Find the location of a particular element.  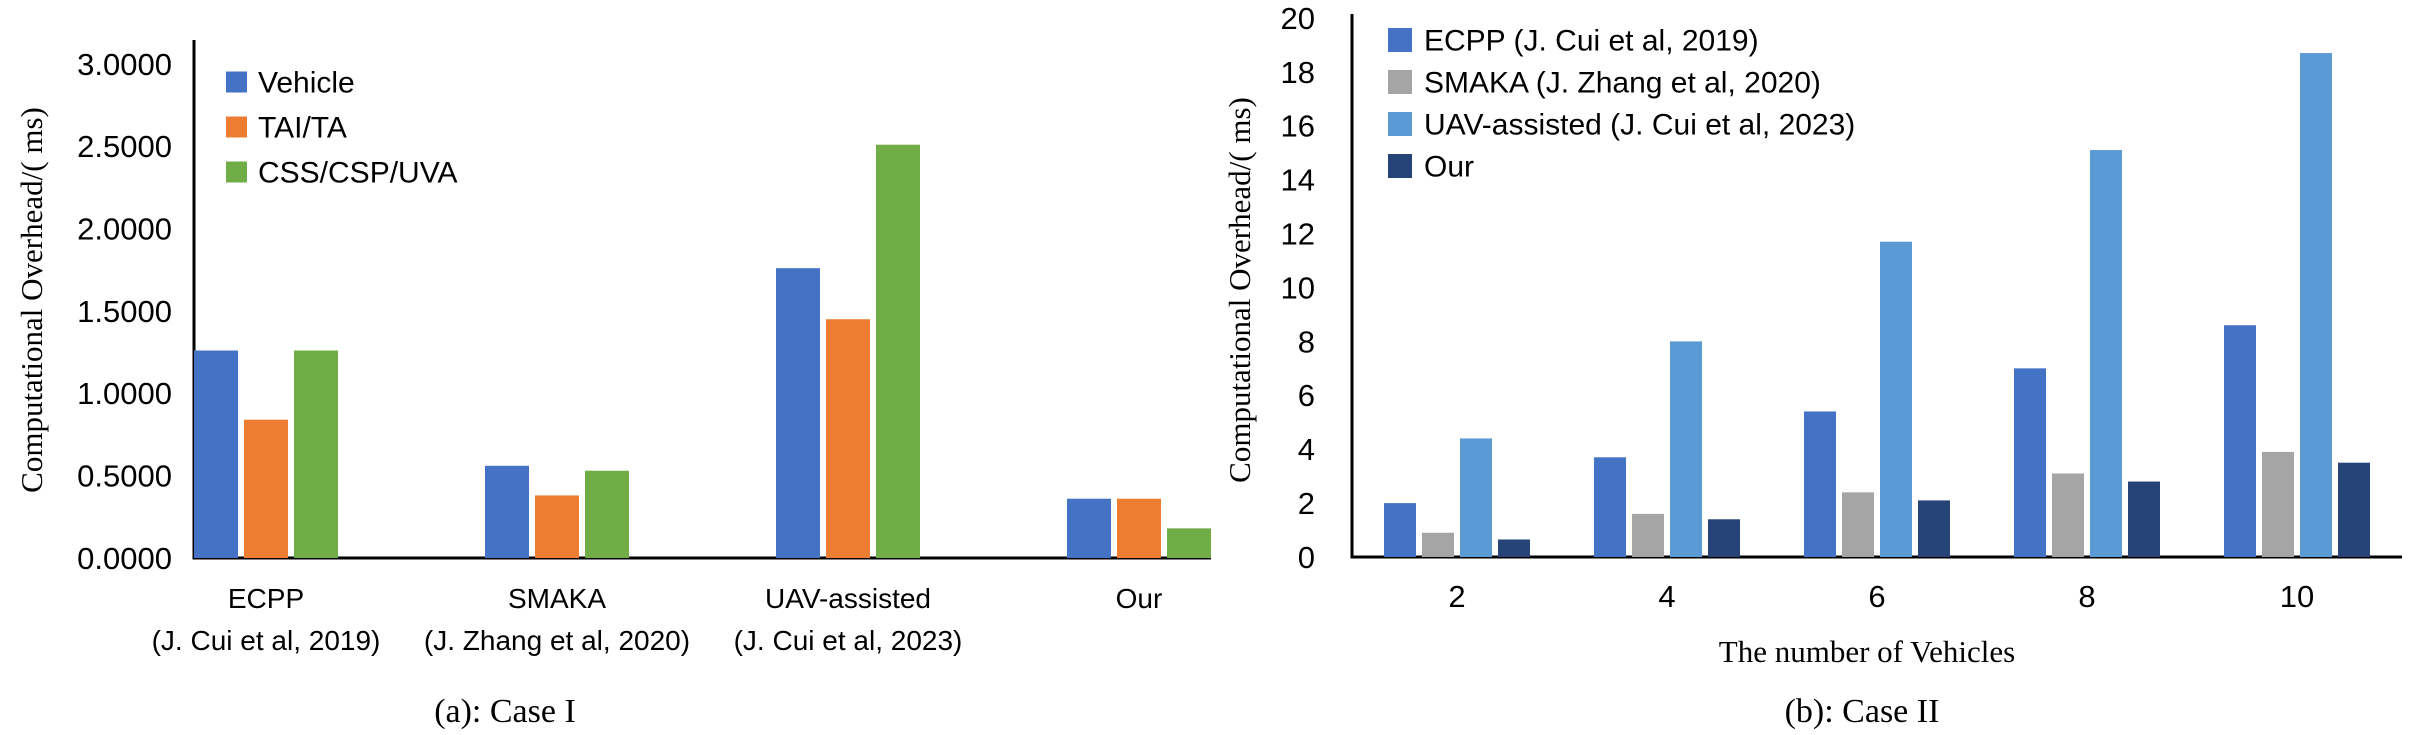

y-tick-label: 0 is located at coordinates (1306, 557).